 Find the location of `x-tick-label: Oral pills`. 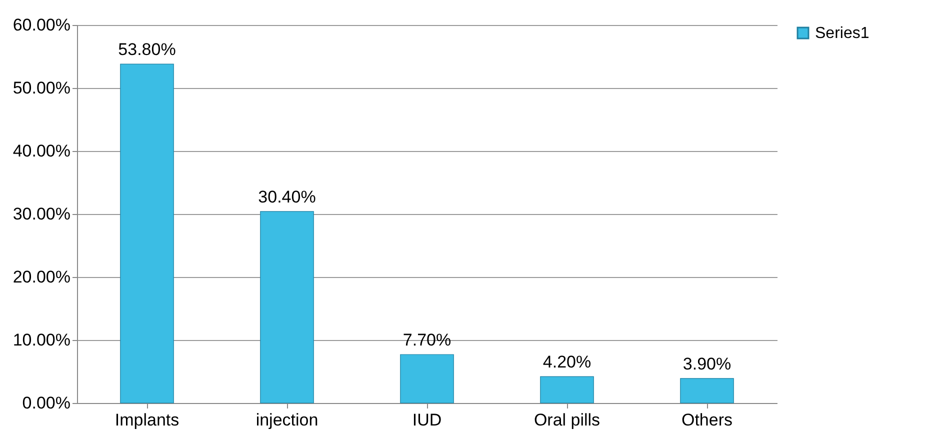

x-tick-label: Oral pills is located at coordinates (567, 420).